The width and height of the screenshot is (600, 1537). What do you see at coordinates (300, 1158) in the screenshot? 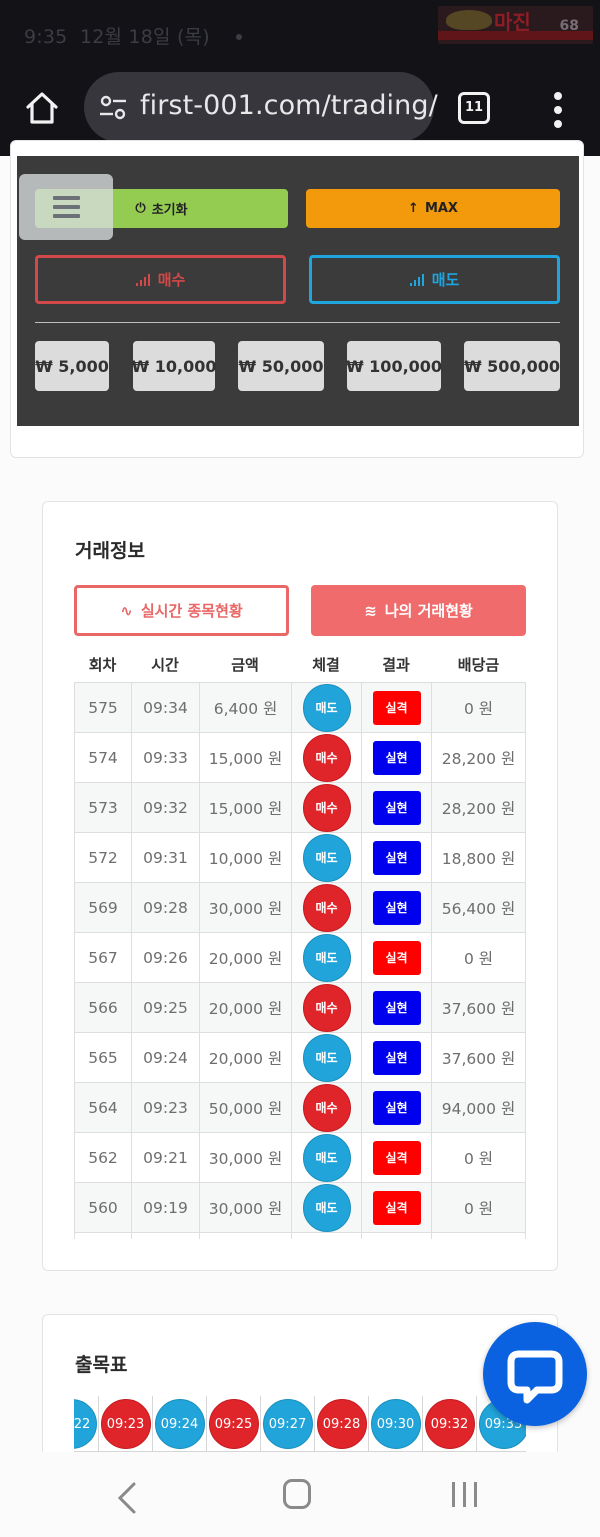
I see `table-row: 562 09:21 30,000 원 매도 실격 0 원` at bounding box center [300, 1158].